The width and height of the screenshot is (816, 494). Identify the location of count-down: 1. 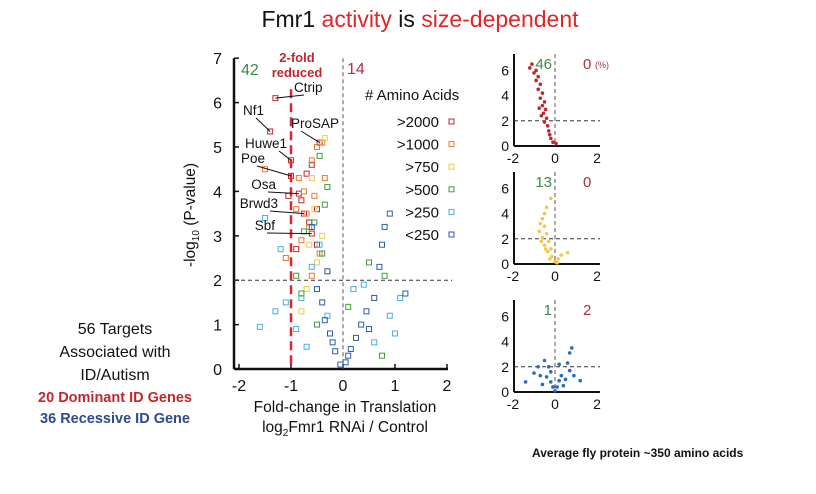
(548, 310).